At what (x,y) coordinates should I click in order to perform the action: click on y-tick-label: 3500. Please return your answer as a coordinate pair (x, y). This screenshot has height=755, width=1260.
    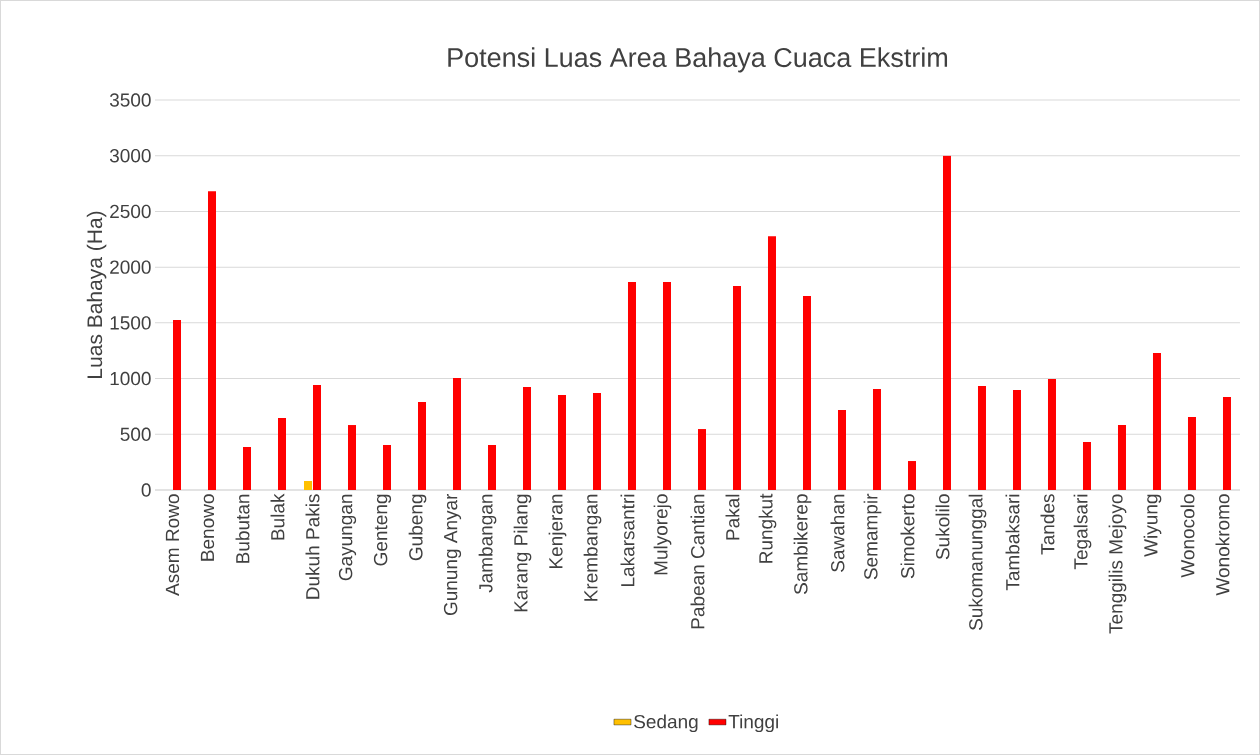
    Looking at the image, I should click on (130, 100).